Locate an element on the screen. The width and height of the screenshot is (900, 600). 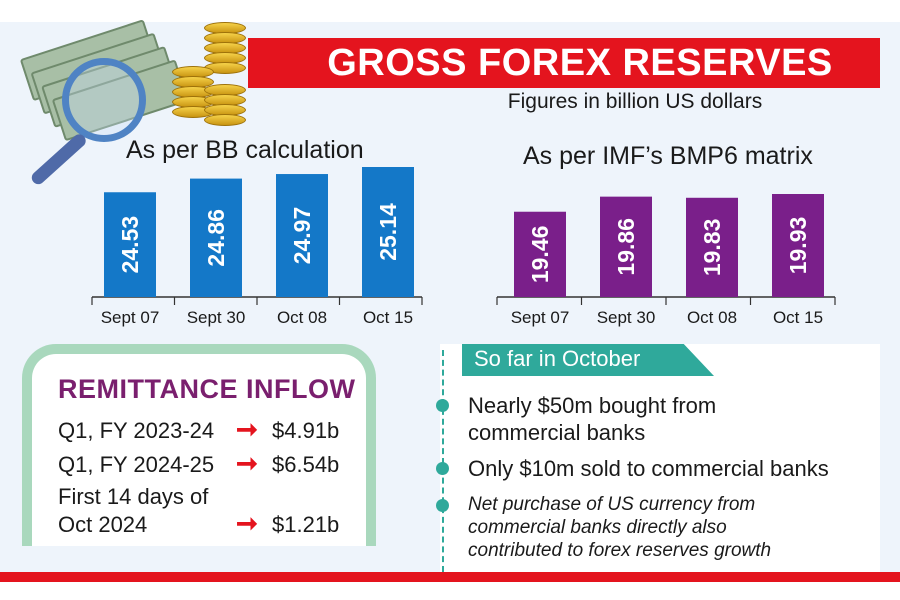
october-bullet: Net purchase of US currency from is located at coordinates (612, 504).